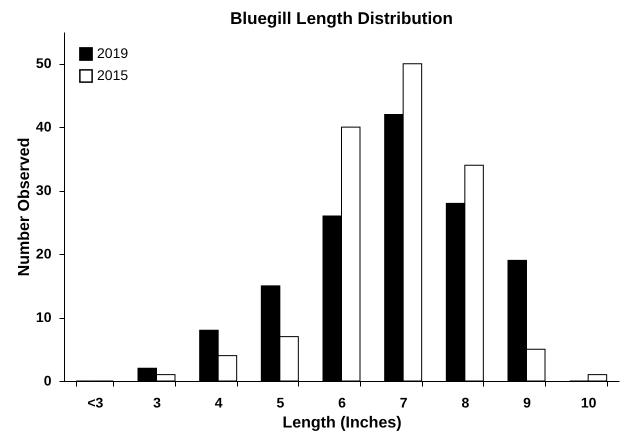 The height and width of the screenshot is (440, 634). I want to click on y-tick-label: 20, so click(44, 254).